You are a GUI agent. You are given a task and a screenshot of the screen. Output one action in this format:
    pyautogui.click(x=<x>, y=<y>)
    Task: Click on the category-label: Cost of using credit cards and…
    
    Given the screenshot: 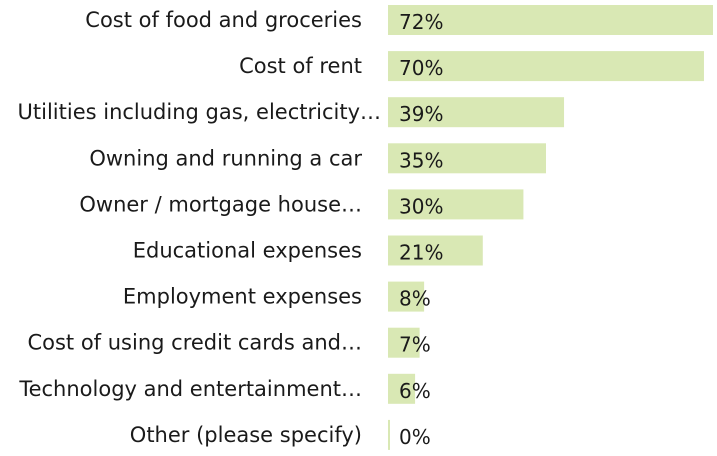 What is the action you would take?
    pyautogui.click(x=194, y=343)
    